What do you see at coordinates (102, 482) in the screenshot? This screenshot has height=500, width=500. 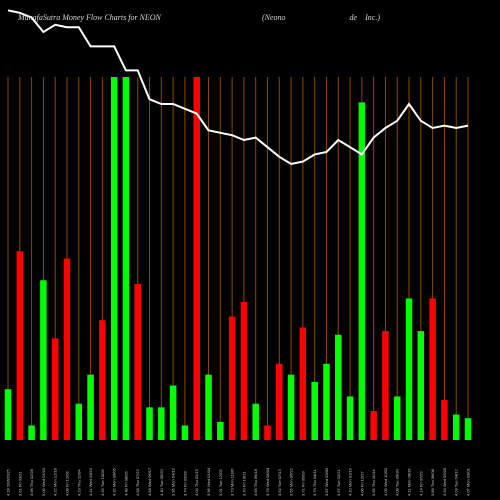 I see `x-tick-label: 4.26 Tue 10/09` at bounding box center [102, 482].